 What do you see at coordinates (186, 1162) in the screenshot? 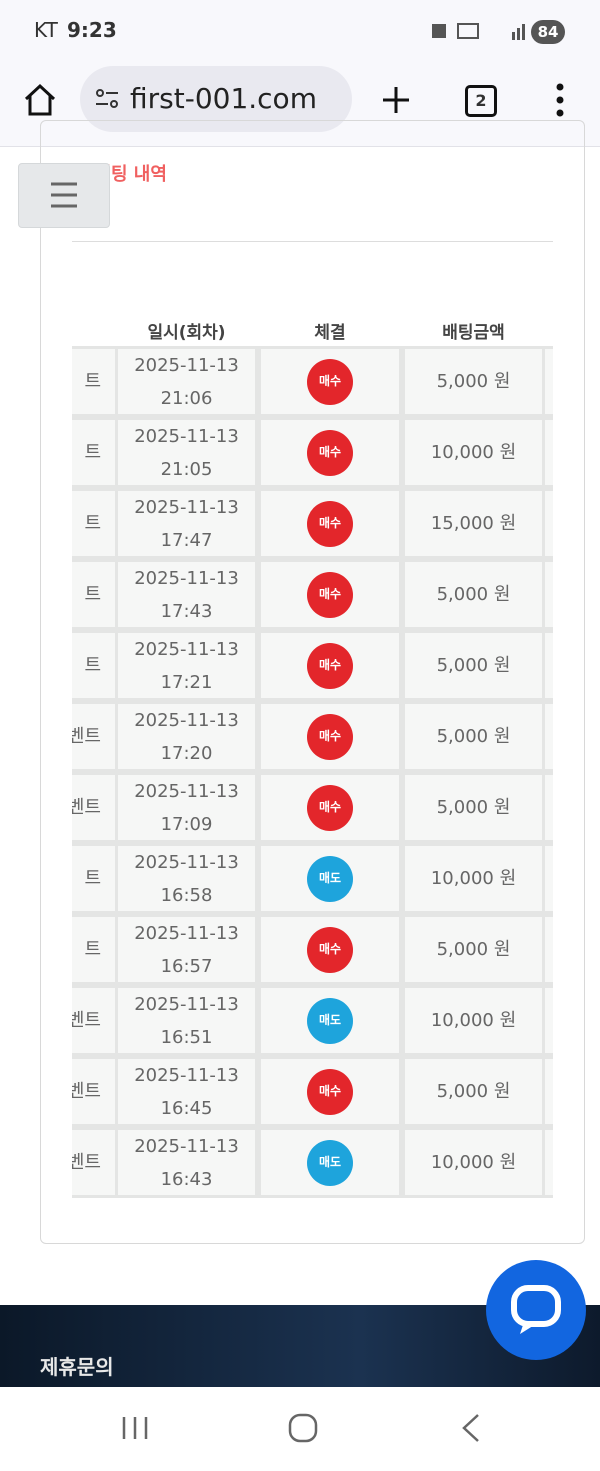
I see `date-cell: 2025-11-13 16:43` at bounding box center [186, 1162].